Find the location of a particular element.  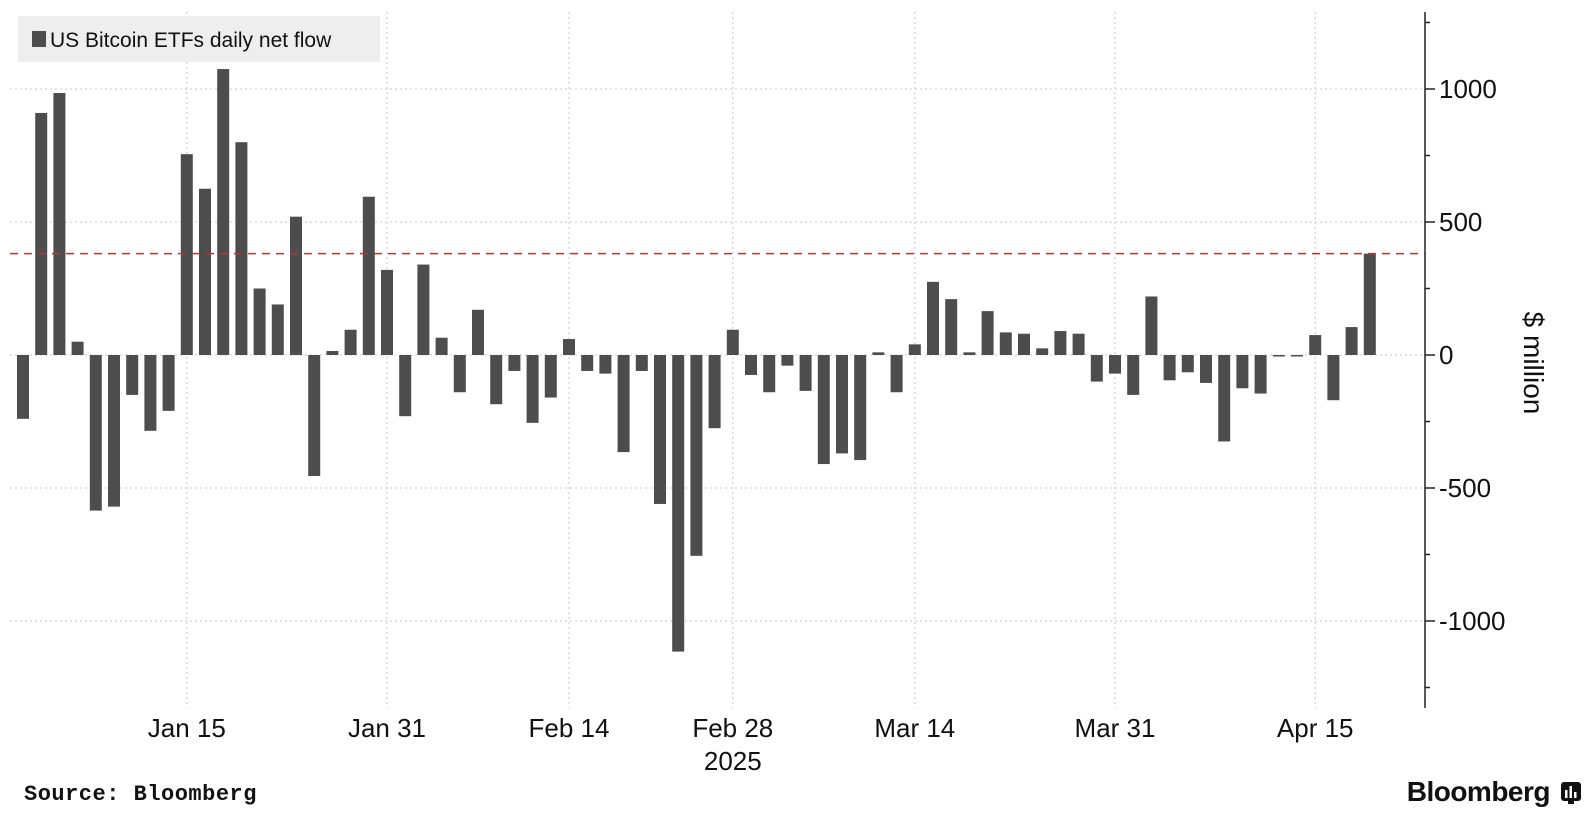

x-tick-label: Mar 14 is located at coordinates (914, 728).